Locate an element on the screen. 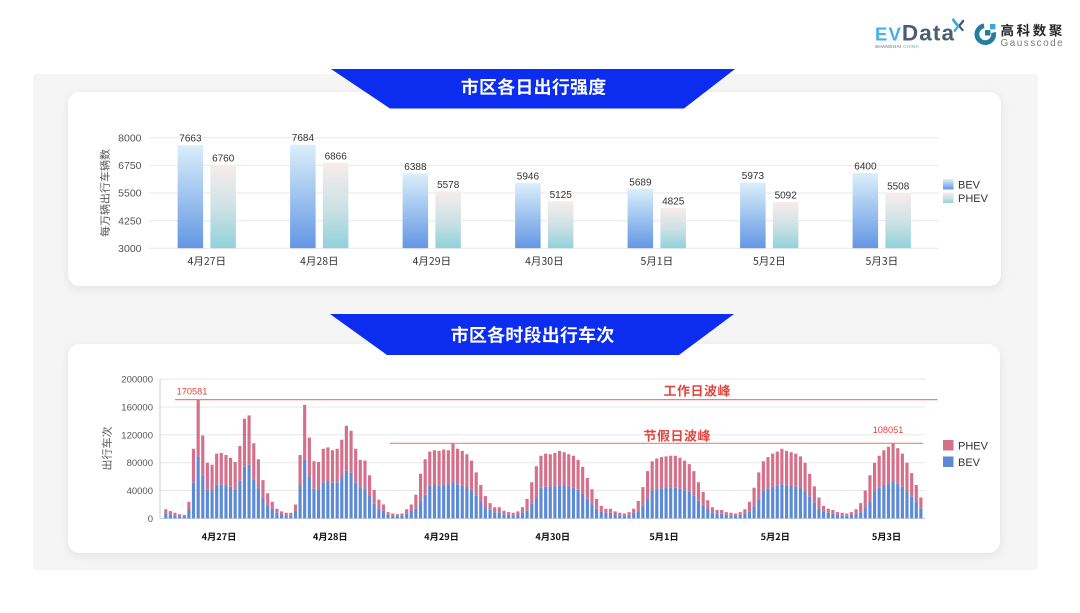  svg-text: 120000 is located at coordinates (137, 435).